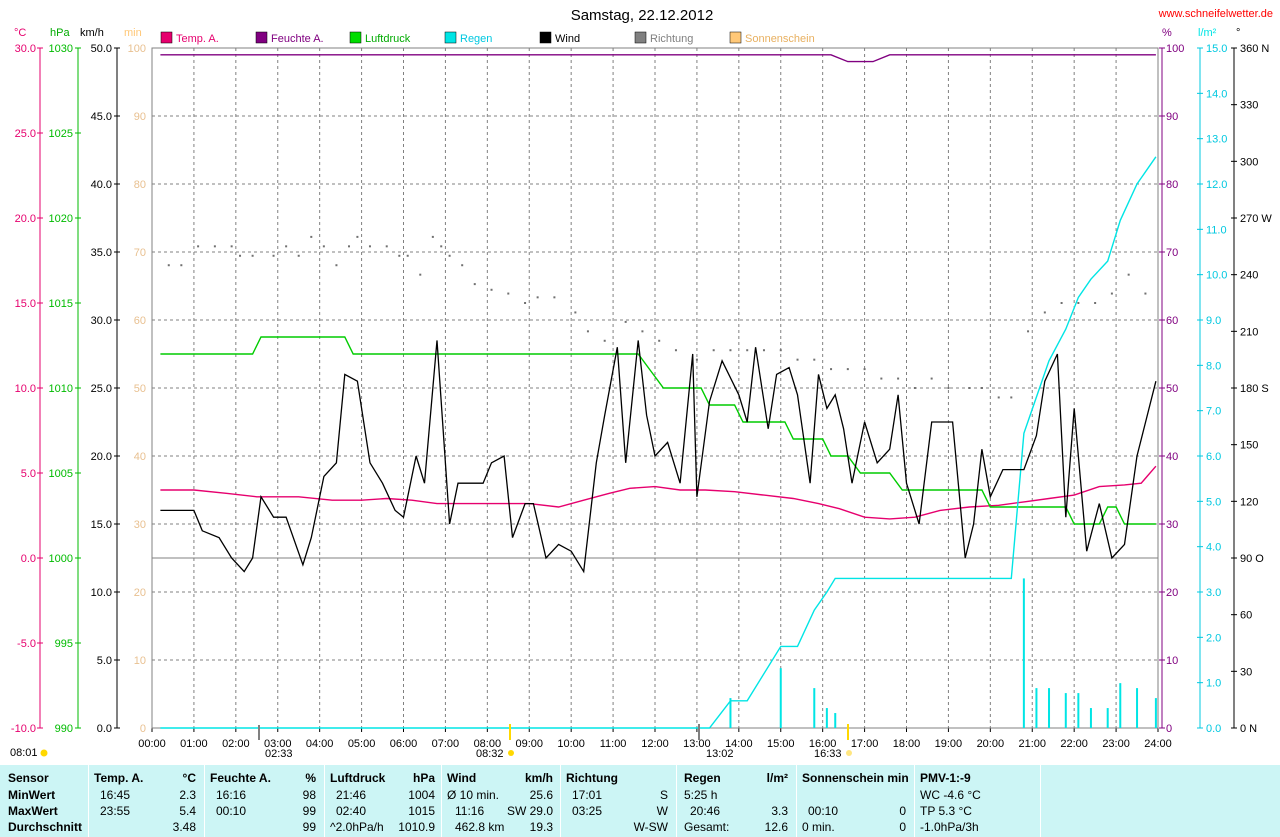  I want to click on website-link: www.schneifelwetter.de, so click(1215, 14).